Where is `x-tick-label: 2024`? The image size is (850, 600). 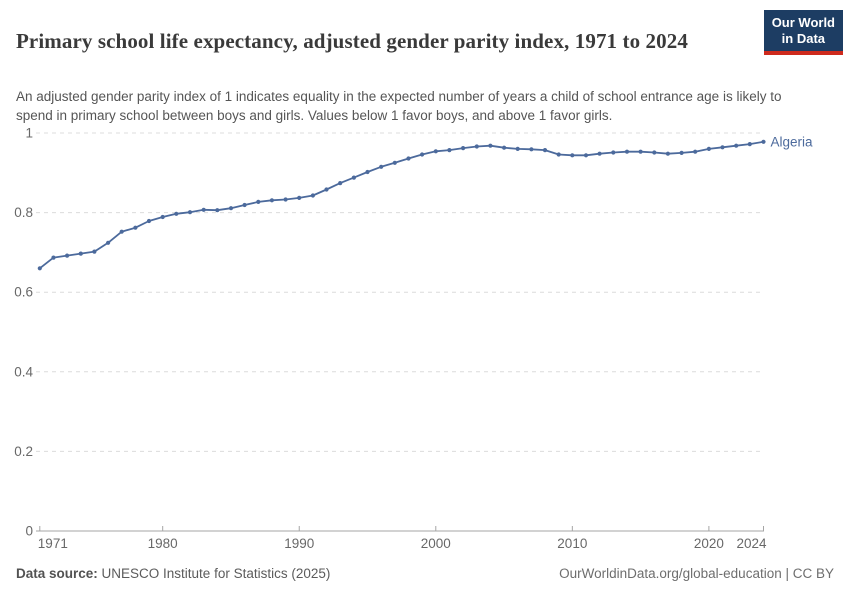
x-tick-label: 2024 is located at coordinates (751, 543).